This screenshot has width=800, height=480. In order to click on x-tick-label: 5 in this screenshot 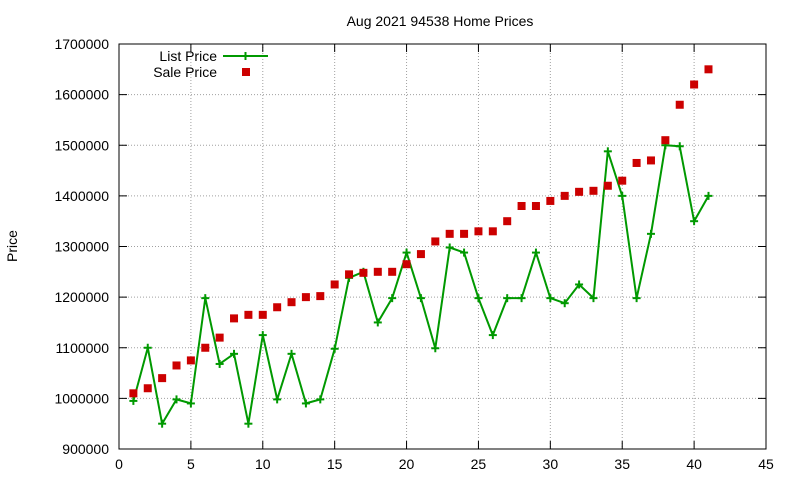, I will do `click(191, 464)`.